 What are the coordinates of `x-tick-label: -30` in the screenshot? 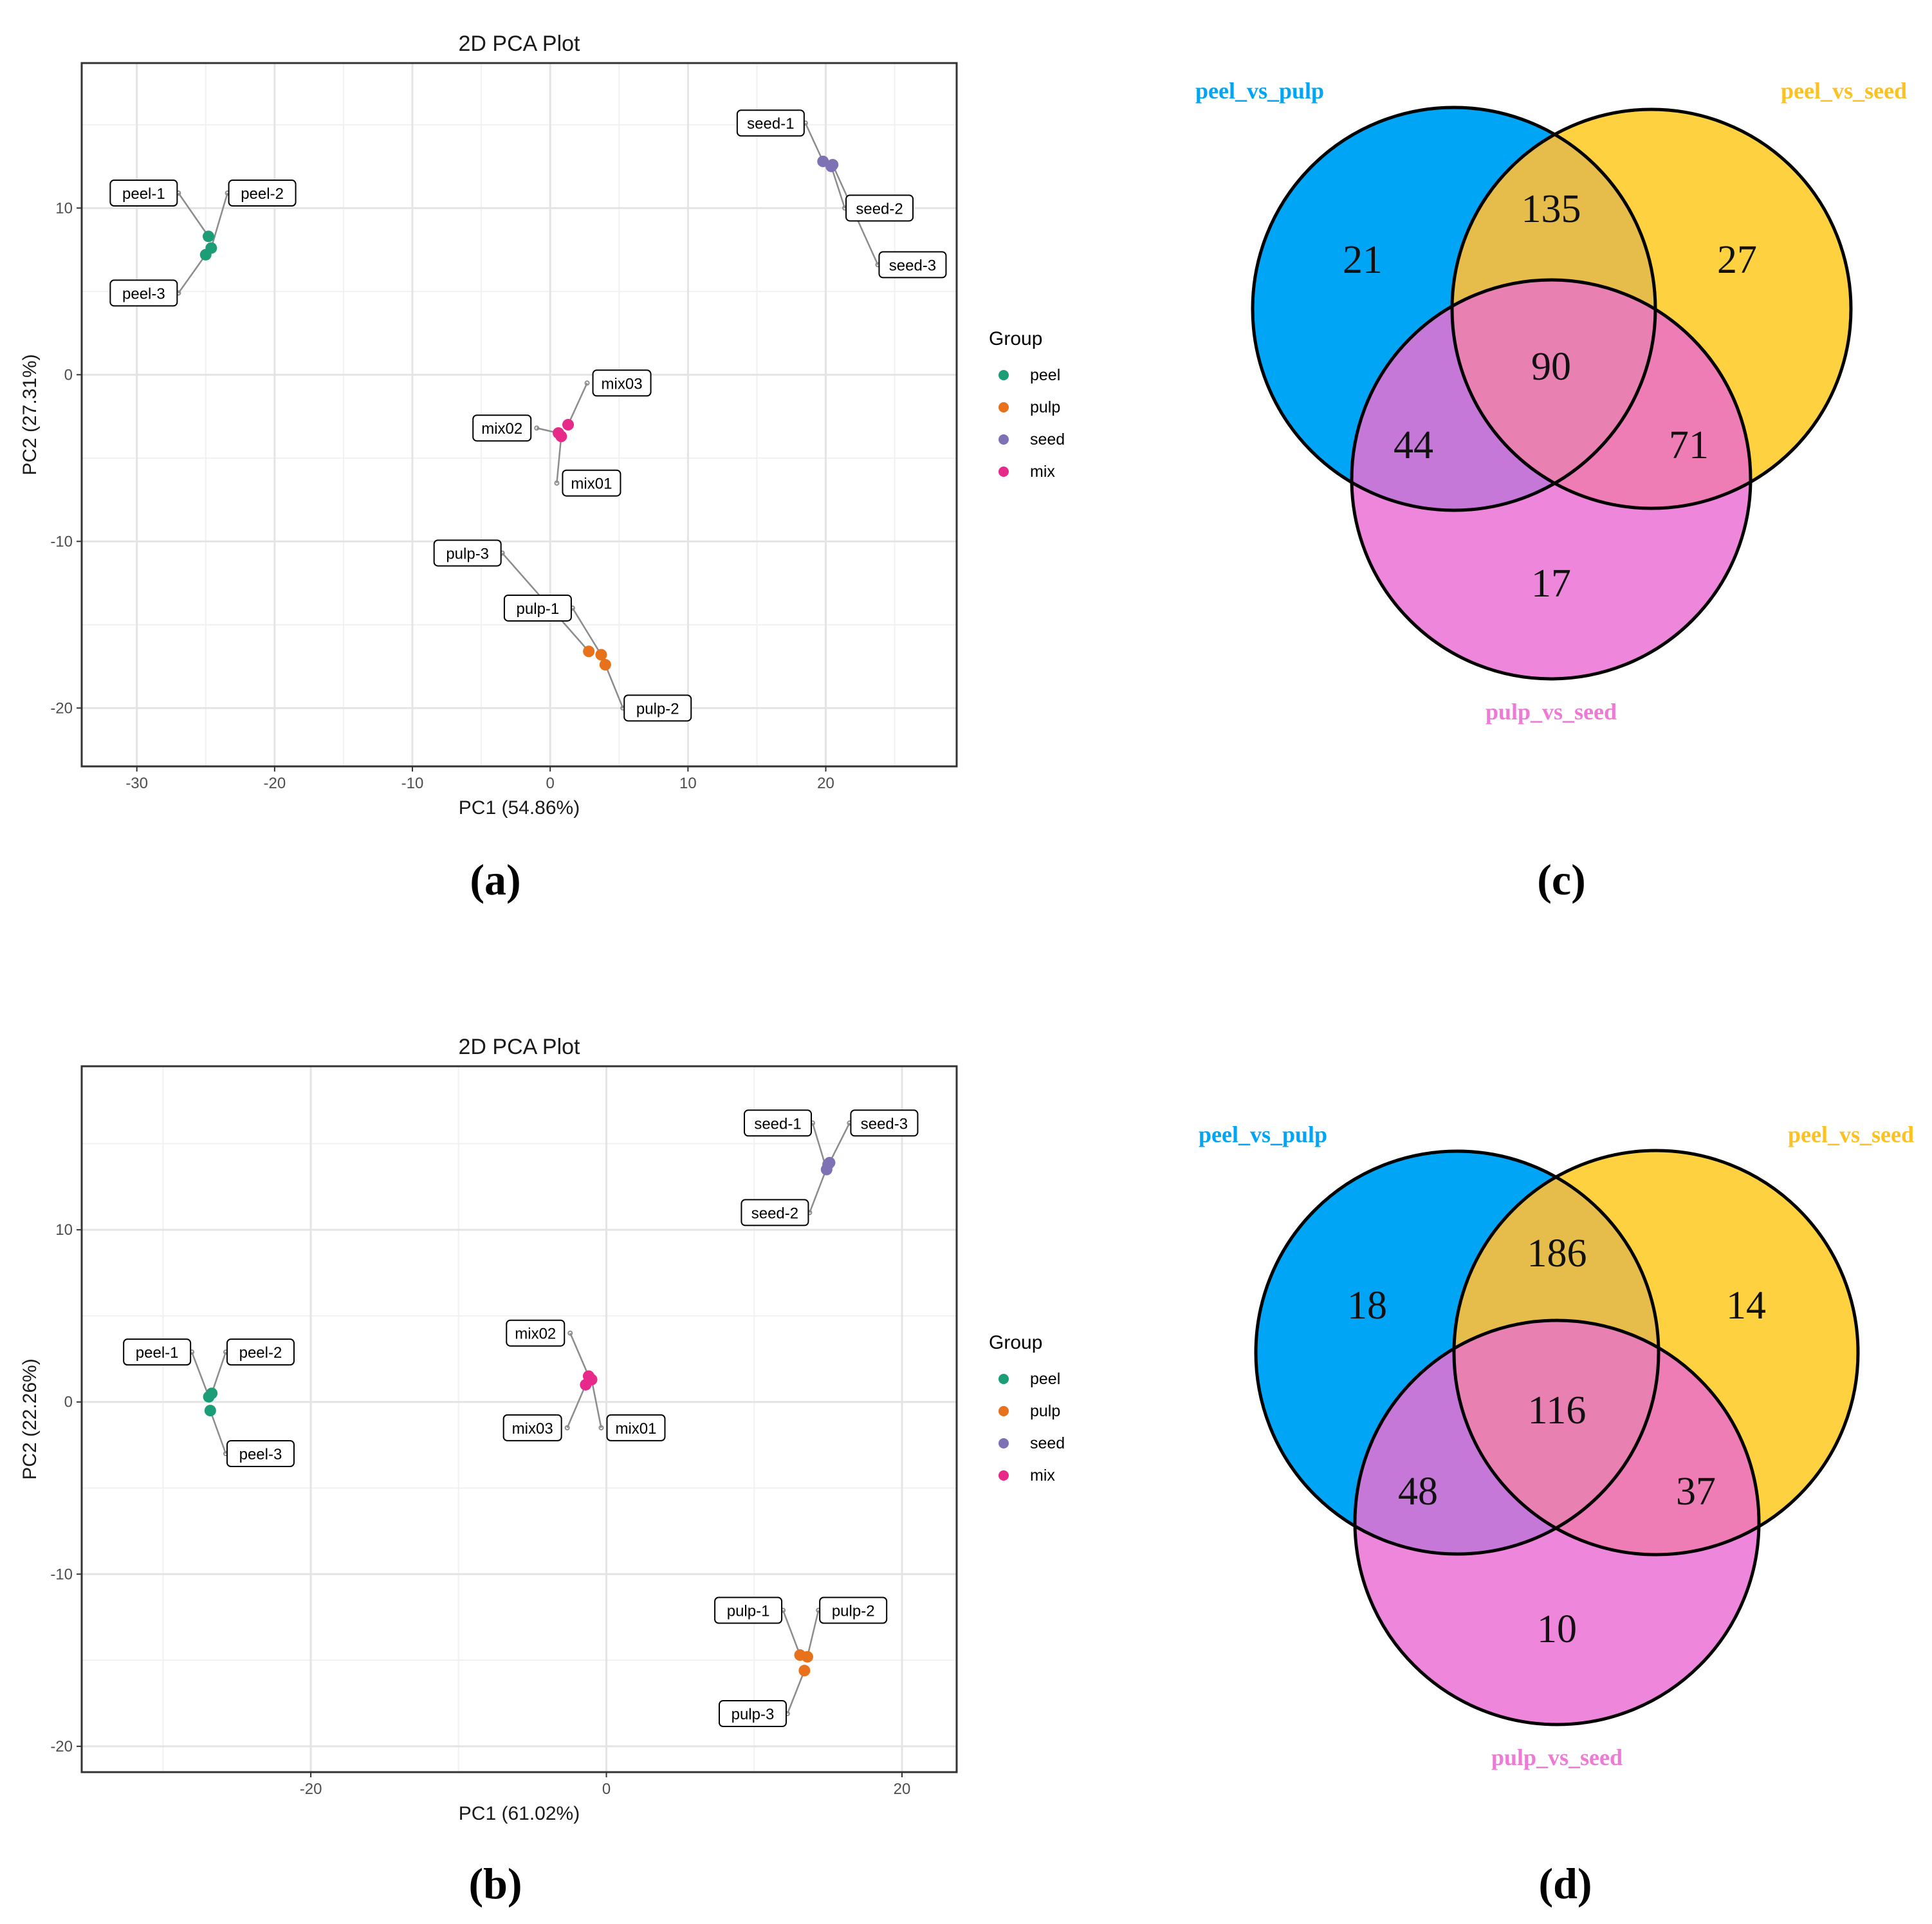 It's located at (136, 783).